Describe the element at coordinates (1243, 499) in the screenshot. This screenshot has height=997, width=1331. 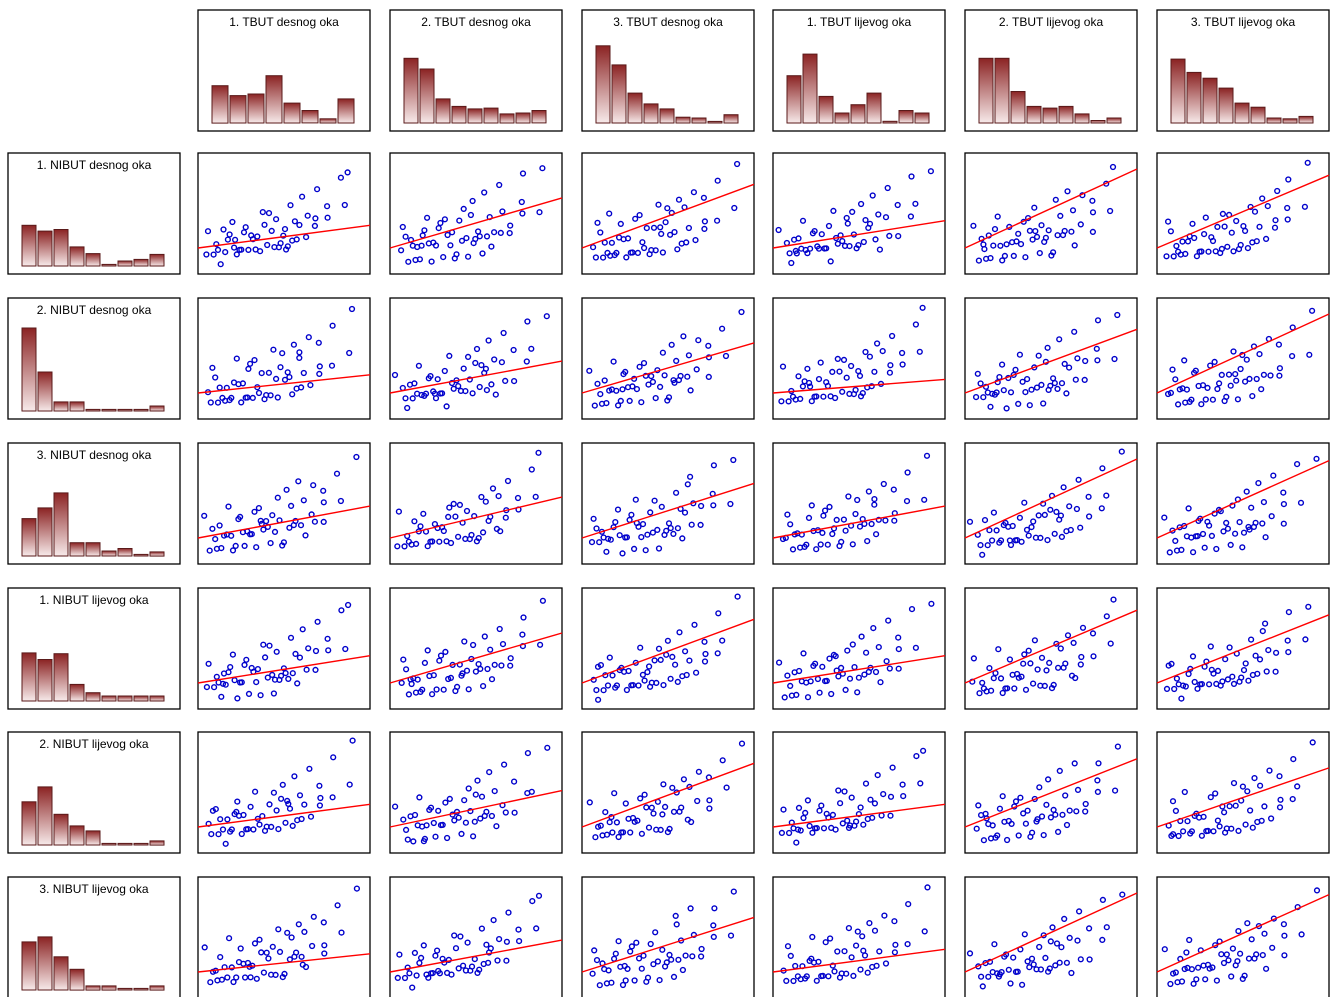
I see `regression-line` at that location.